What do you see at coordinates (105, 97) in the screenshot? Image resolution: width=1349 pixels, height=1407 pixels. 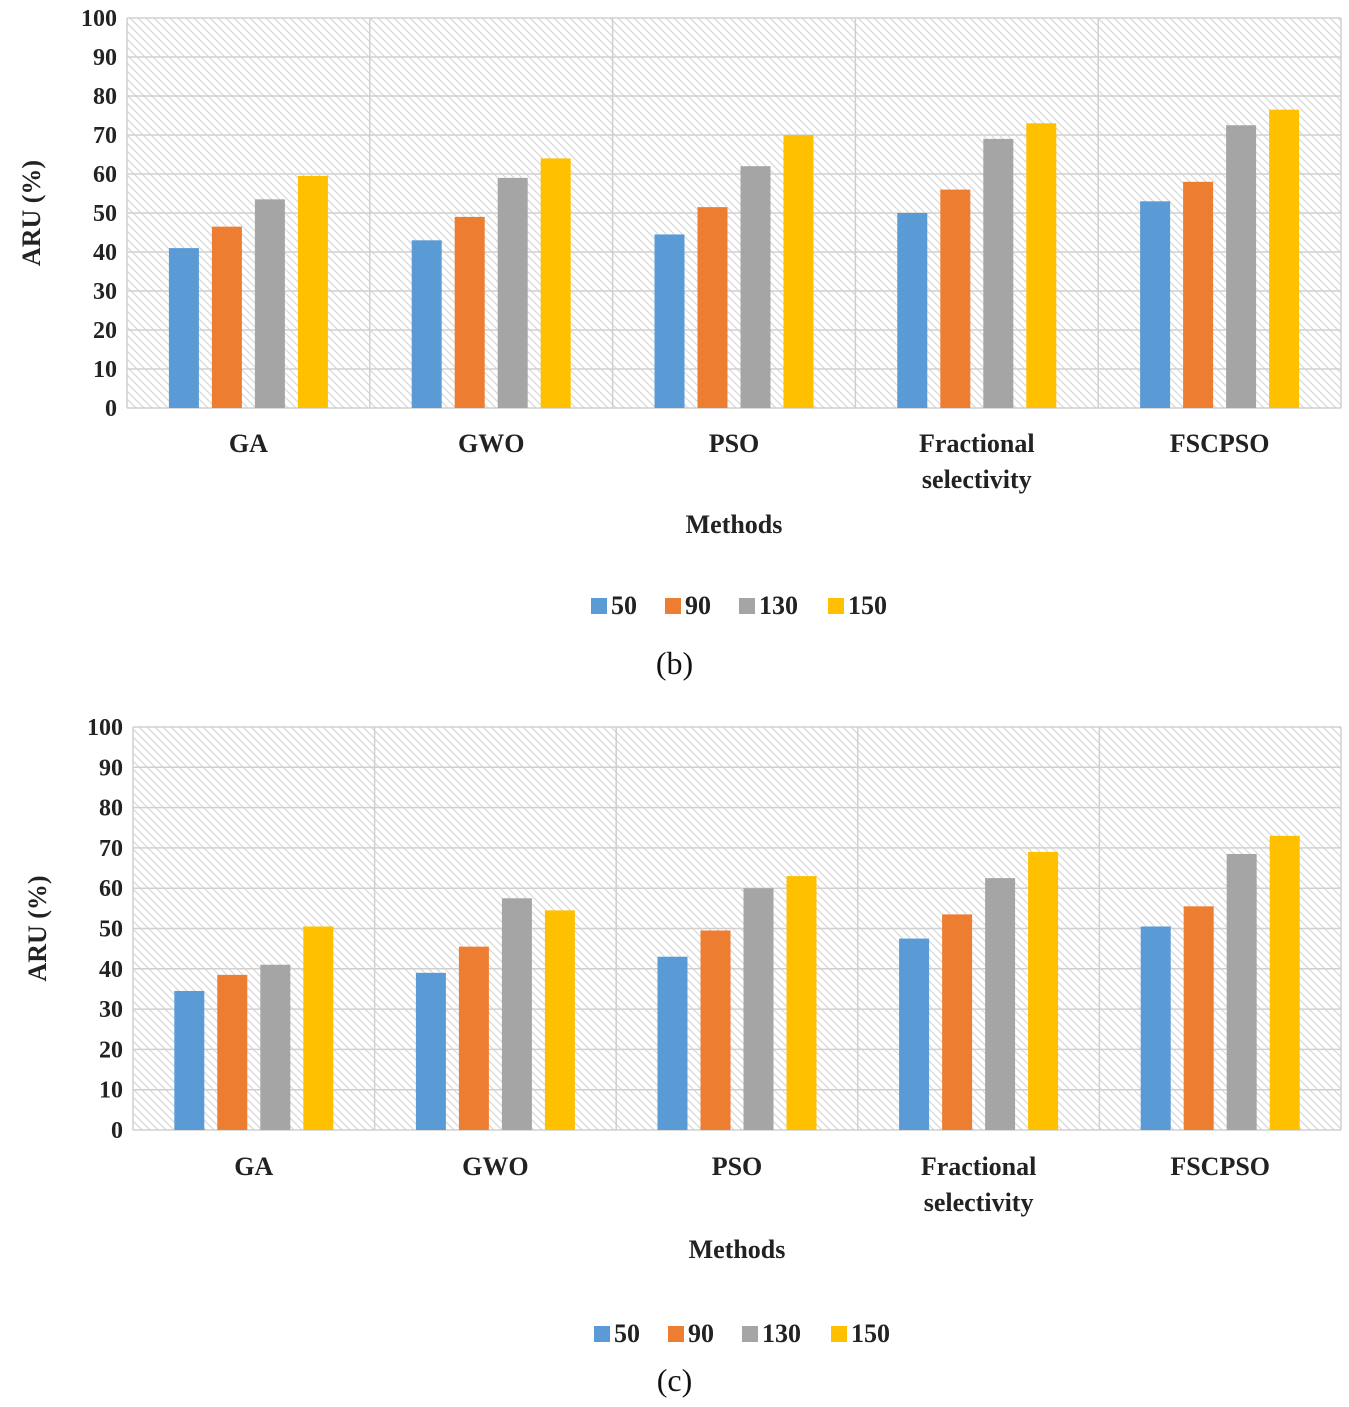 I see `y-tick-label: 80` at bounding box center [105, 97].